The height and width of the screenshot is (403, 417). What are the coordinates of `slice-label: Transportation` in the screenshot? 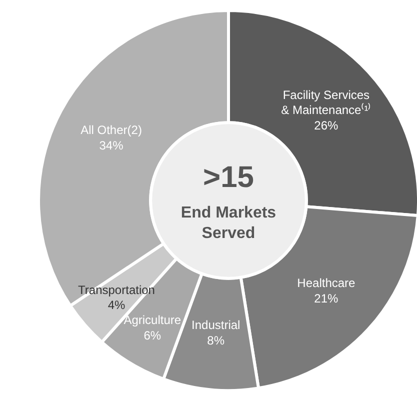 It's located at (116, 289).